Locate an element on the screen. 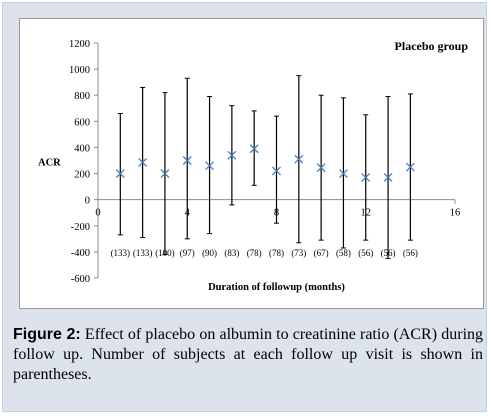  x-axis-title: Duration of followup (months) is located at coordinates (276, 287).